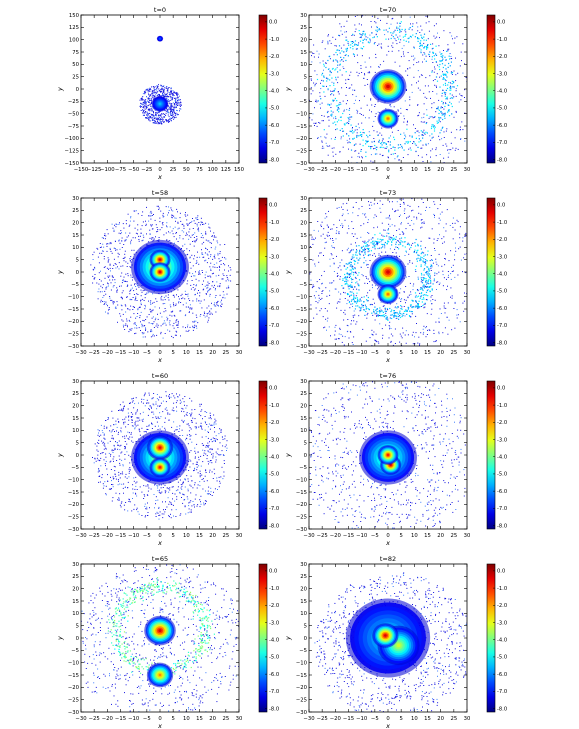  What do you see at coordinates (274, 109) in the screenshot?
I see `colorbar-tick-label: -5.0` at bounding box center [274, 109].